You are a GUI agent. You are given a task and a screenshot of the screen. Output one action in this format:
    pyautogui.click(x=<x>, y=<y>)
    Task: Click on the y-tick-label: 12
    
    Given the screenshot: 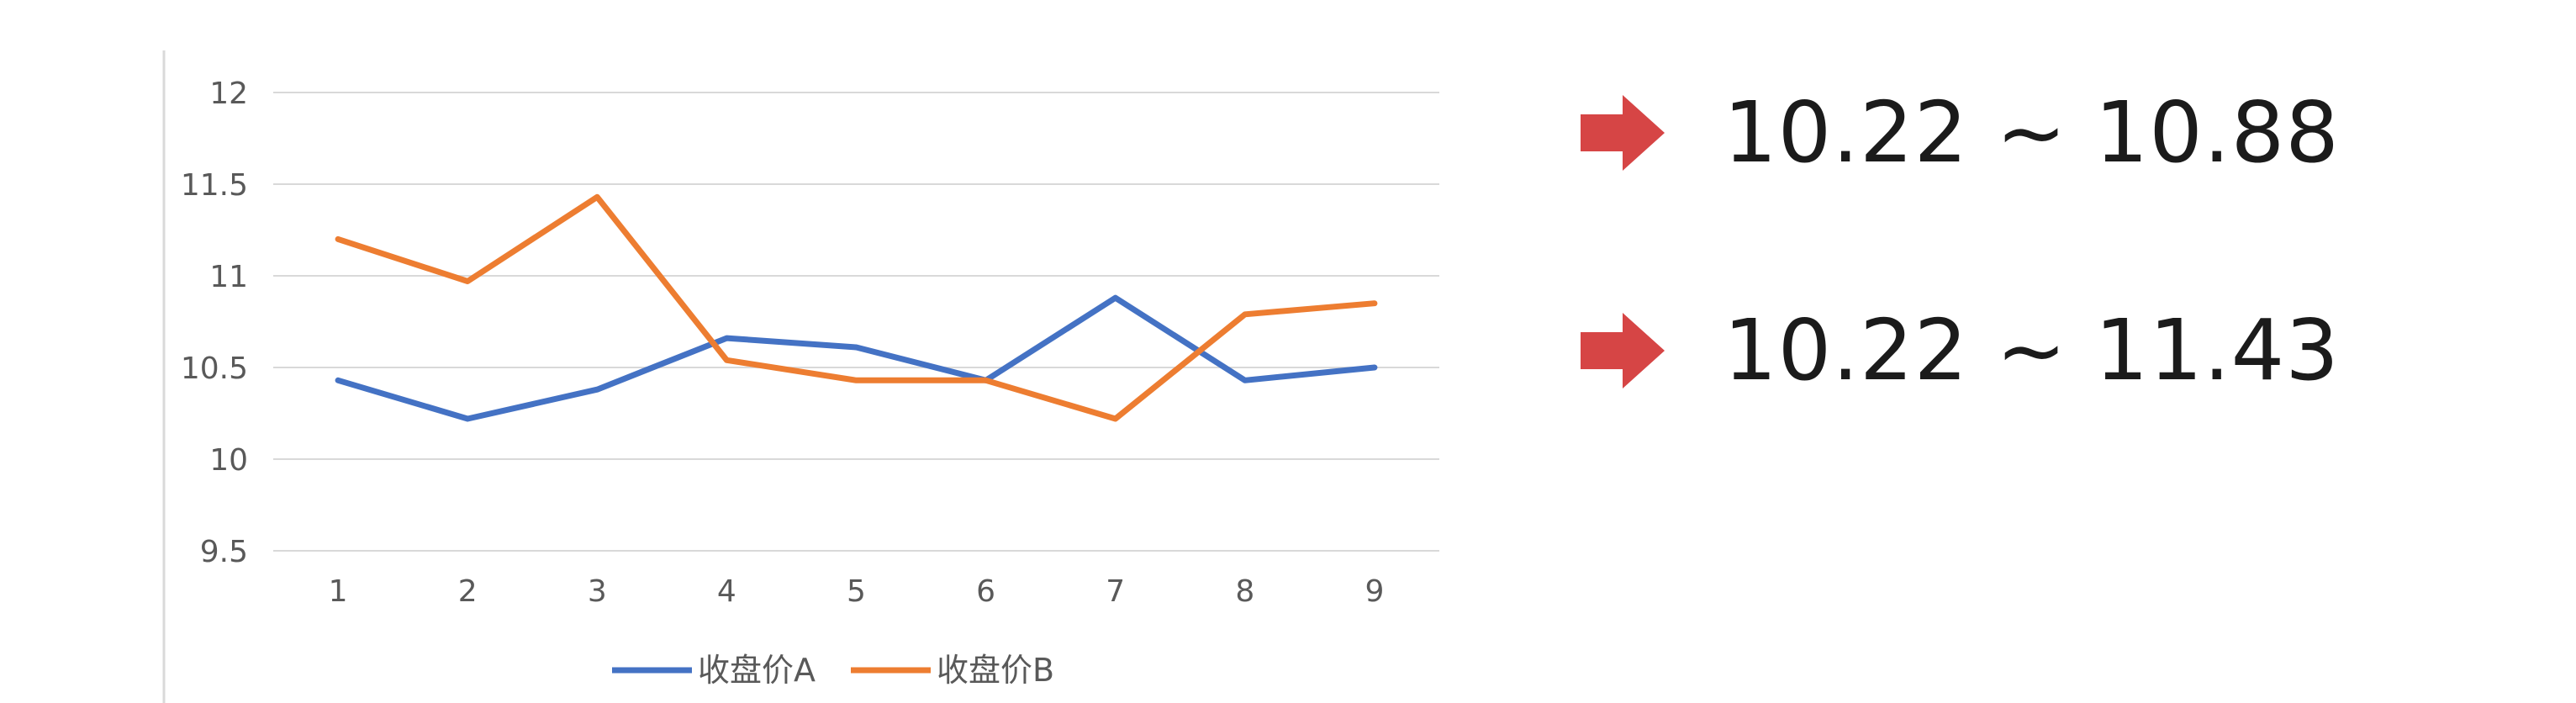 What is the action you would take?
    pyautogui.click(x=229, y=94)
    